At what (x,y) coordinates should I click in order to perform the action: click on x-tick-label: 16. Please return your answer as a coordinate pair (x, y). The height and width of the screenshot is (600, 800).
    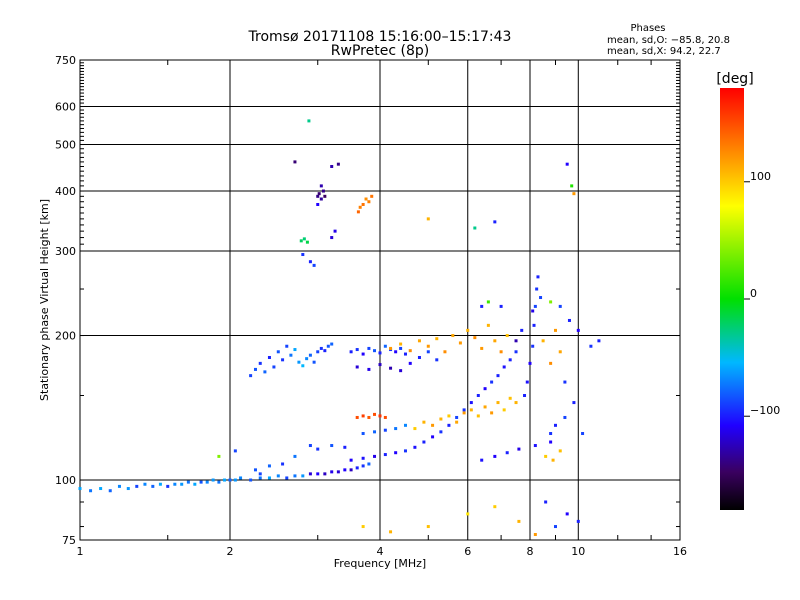
    Looking at the image, I should click on (680, 551).